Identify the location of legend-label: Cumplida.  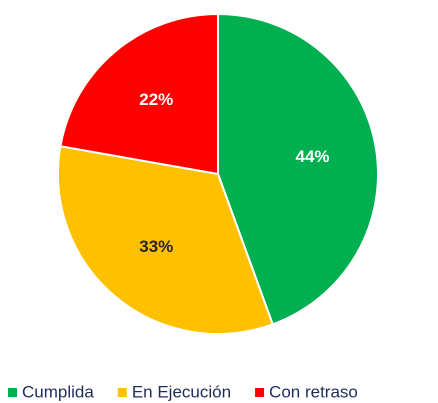
(58, 391).